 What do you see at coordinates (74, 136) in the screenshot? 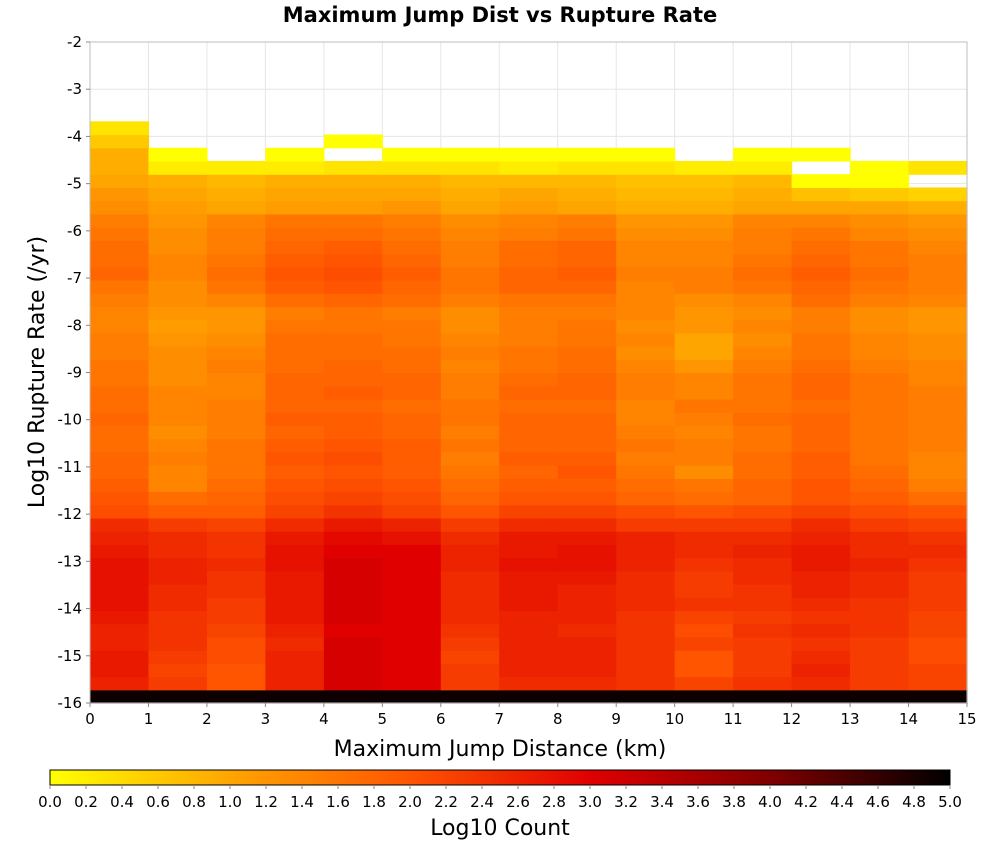
I see `y-tick-label: -4` at bounding box center [74, 136].